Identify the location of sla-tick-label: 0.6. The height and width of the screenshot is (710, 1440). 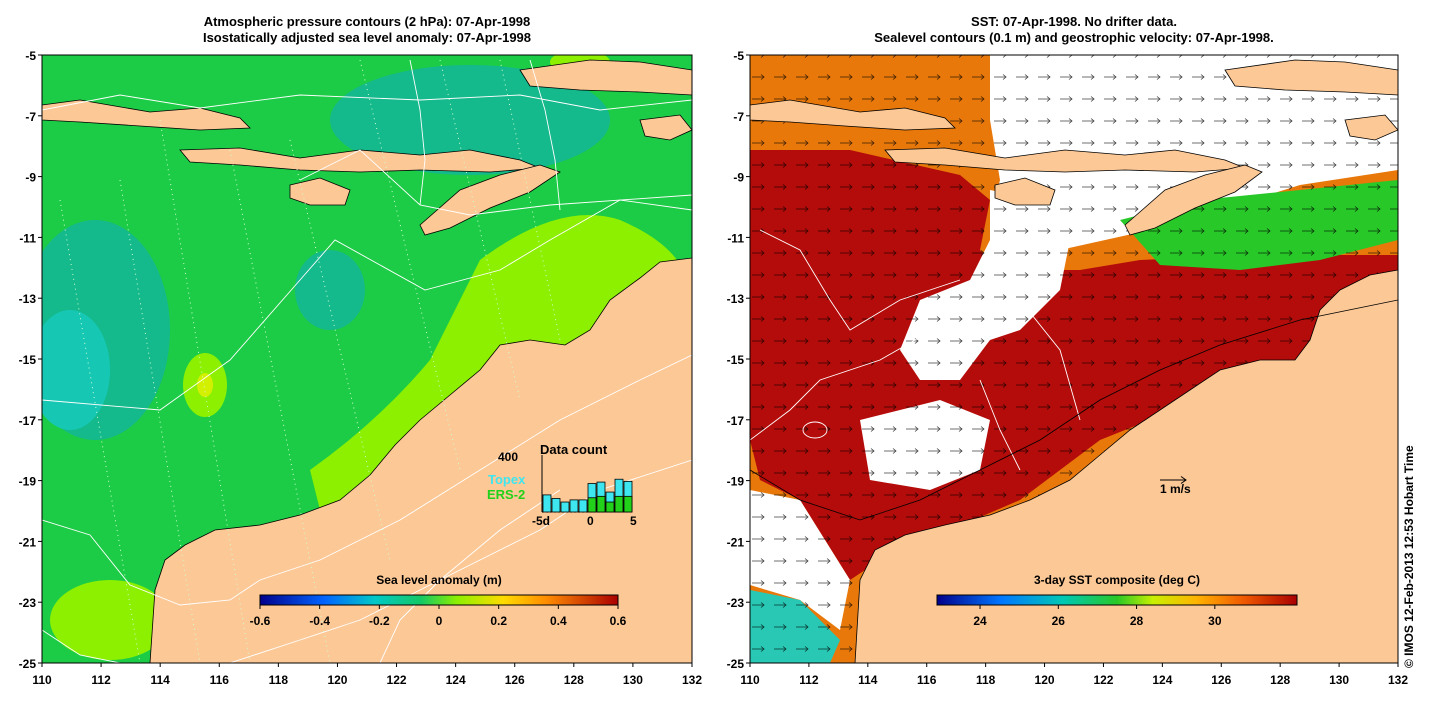
(618, 621).